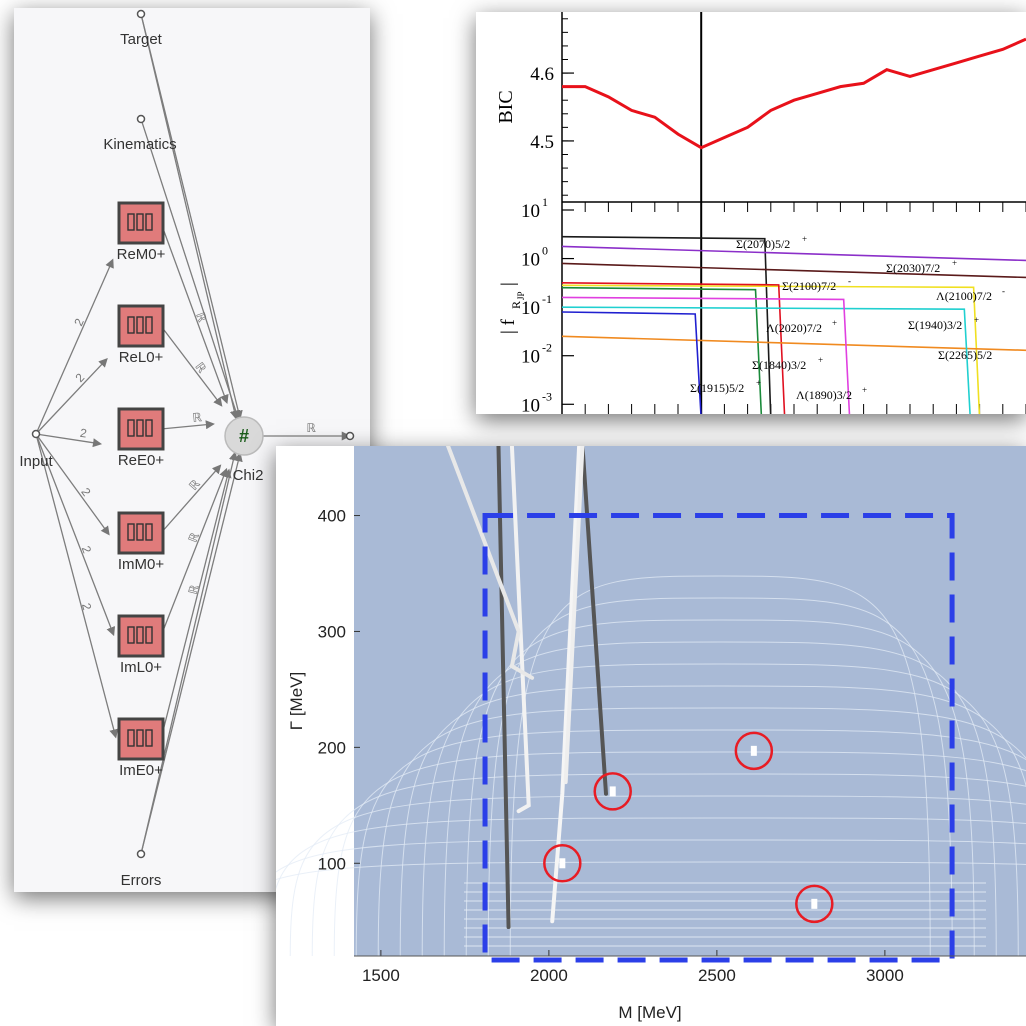 The image size is (1026, 1026). What do you see at coordinates (717, 388) in the screenshot?
I see `resonance-label: Σ(1915)5/2` at bounding box center [717, 388].